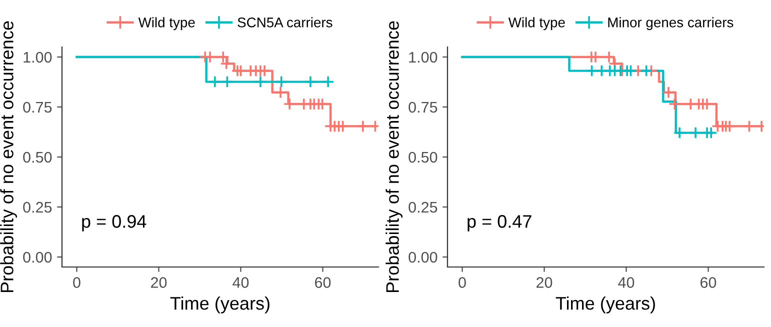 This screenshot has width=771, height=327. Describe the element at coordinates (671, 23) in the screenshot. I see `legend-label: Minor genes carriers` at that location.